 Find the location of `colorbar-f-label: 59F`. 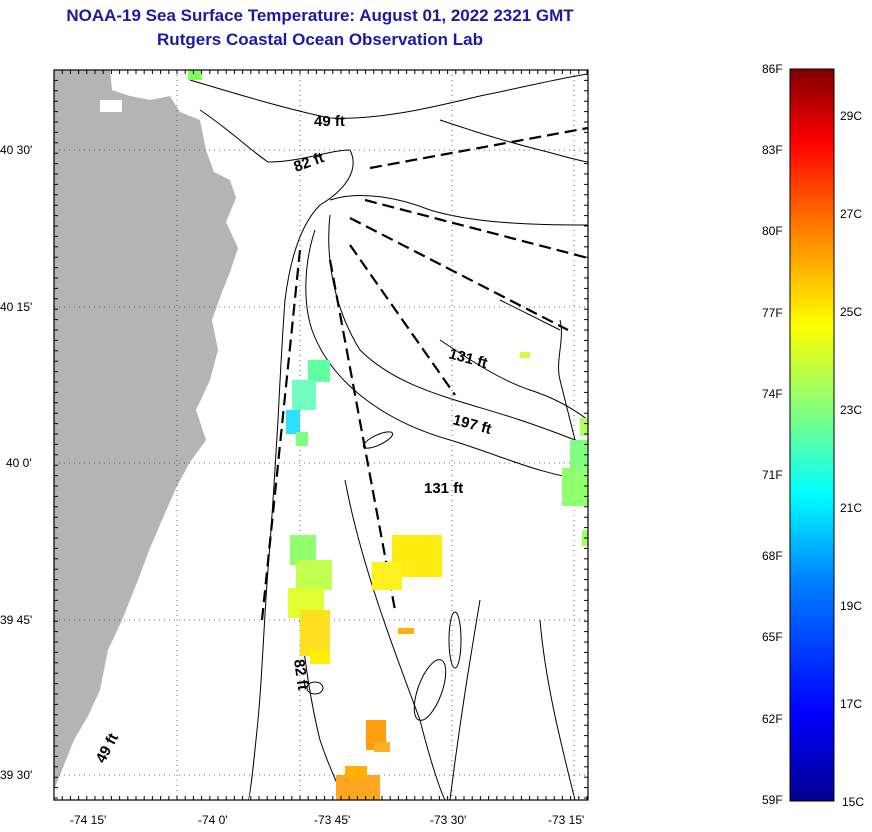

colorbar-f-label: 59F is located at coordinates (772, 800).